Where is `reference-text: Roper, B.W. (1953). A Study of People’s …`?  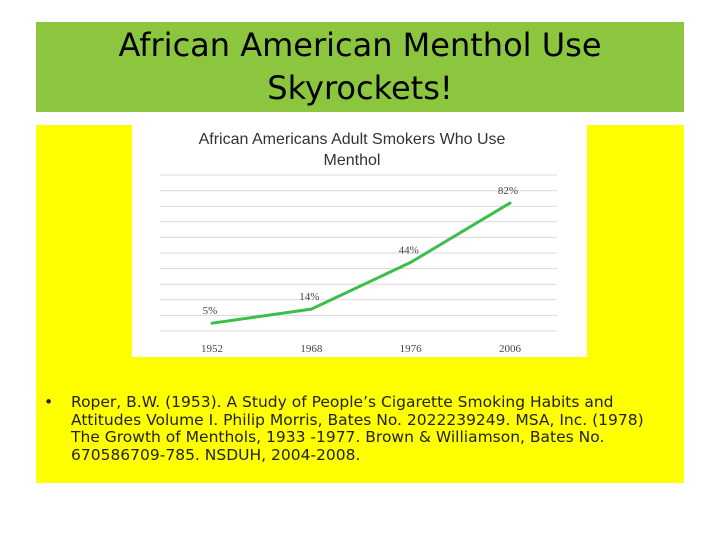
reference-text: Roper, B.W. (1953). A Study of People’s … is located at coordinates (357, 428).